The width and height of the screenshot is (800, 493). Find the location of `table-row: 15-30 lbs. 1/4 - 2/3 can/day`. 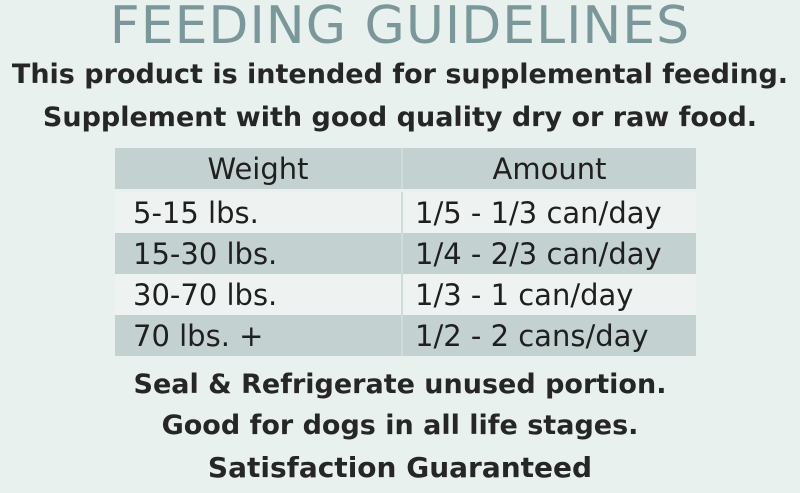

table-row: 15-30 lbs. 1/4 - 2/3 can/day is located at coordinates (405, 253).